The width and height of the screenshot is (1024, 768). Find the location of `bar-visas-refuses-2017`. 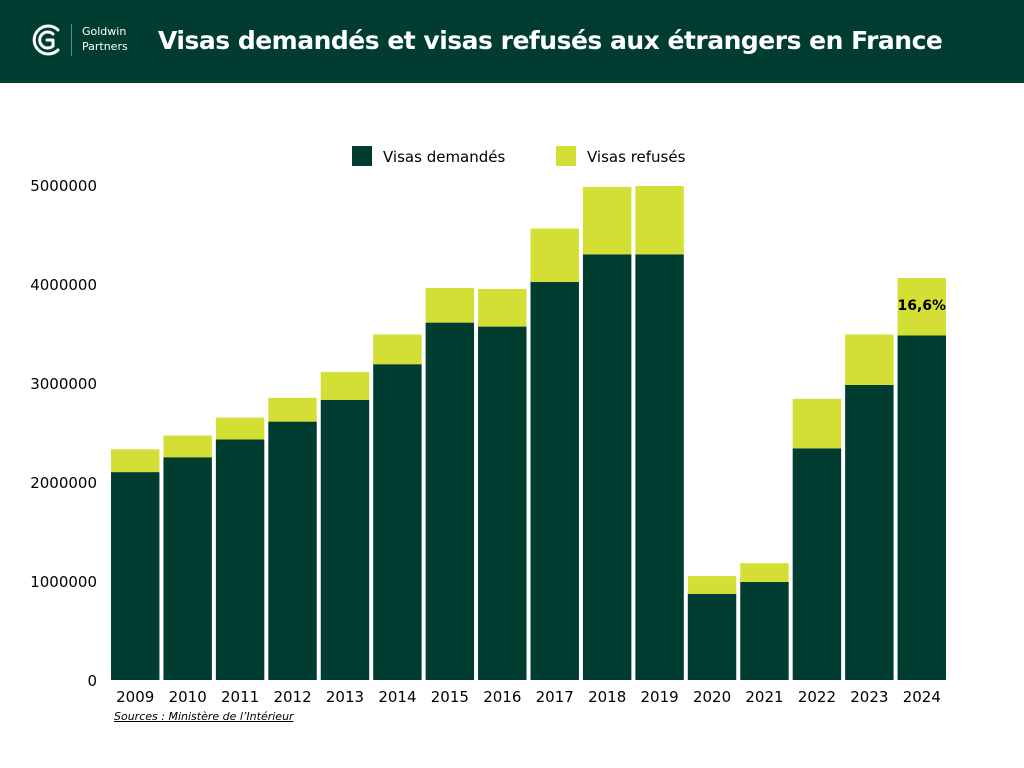

bar-visas-refuses-2017 is located at coordinates (554, 255).